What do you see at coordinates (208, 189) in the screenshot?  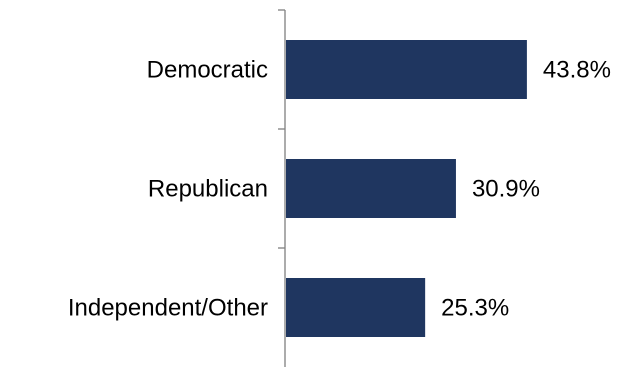 I see `category-label: Republican` at bounding box center [208, 189].